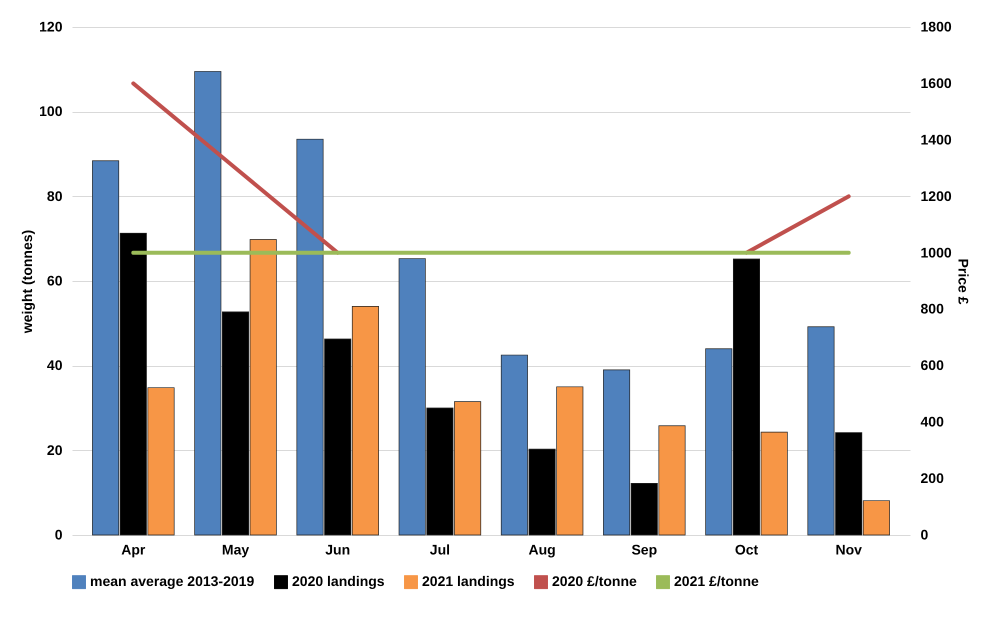 The width and height of the screenshot is (1000, 618). I want to click on y-tick-label: 20, so click(54, 450).